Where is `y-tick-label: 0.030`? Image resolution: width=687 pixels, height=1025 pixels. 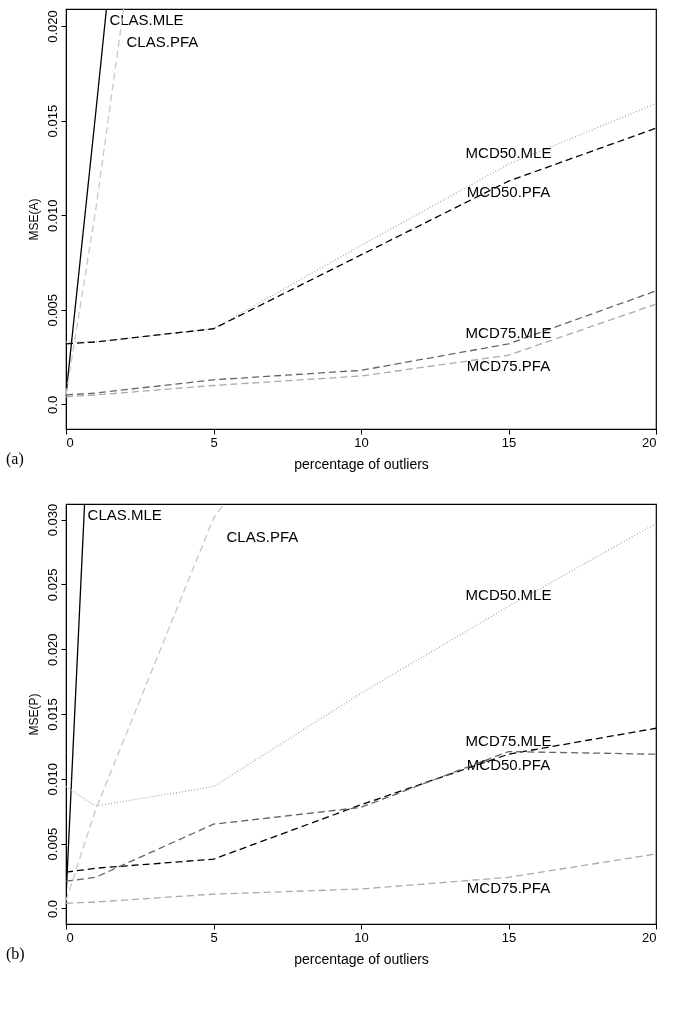 y-tick-label: 0.030 is located at coordinates (52, 520).